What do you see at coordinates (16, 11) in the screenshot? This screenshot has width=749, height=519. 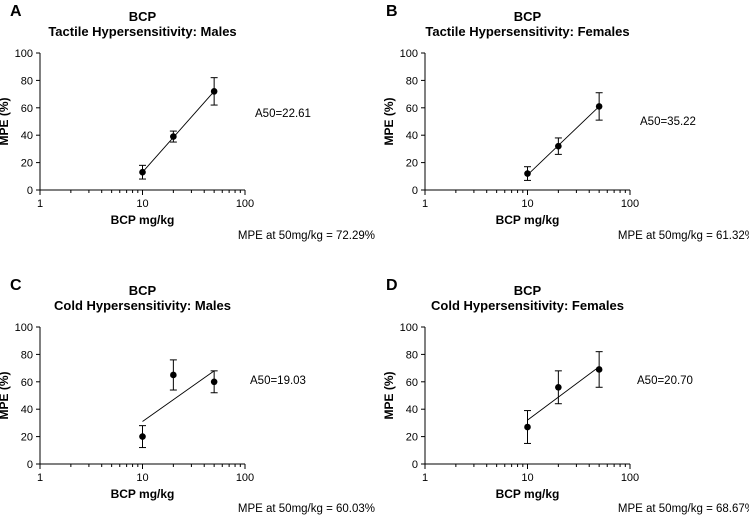 I see `panel-letter: A` at bounding box center [16, 11].